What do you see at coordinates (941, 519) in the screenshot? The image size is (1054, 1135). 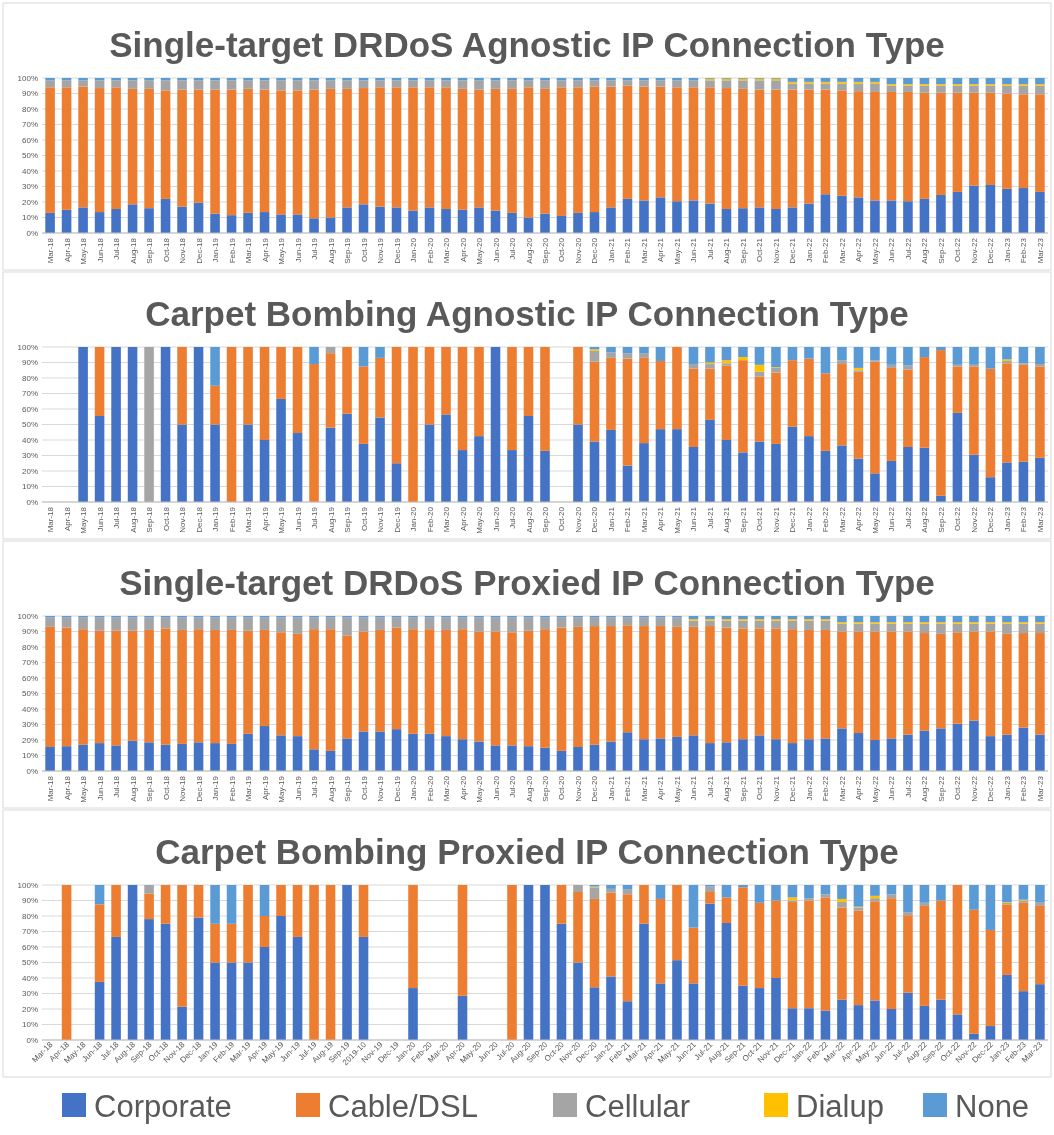 I see `x-tick-label: Sep-22` at bounding box center [941, 519].